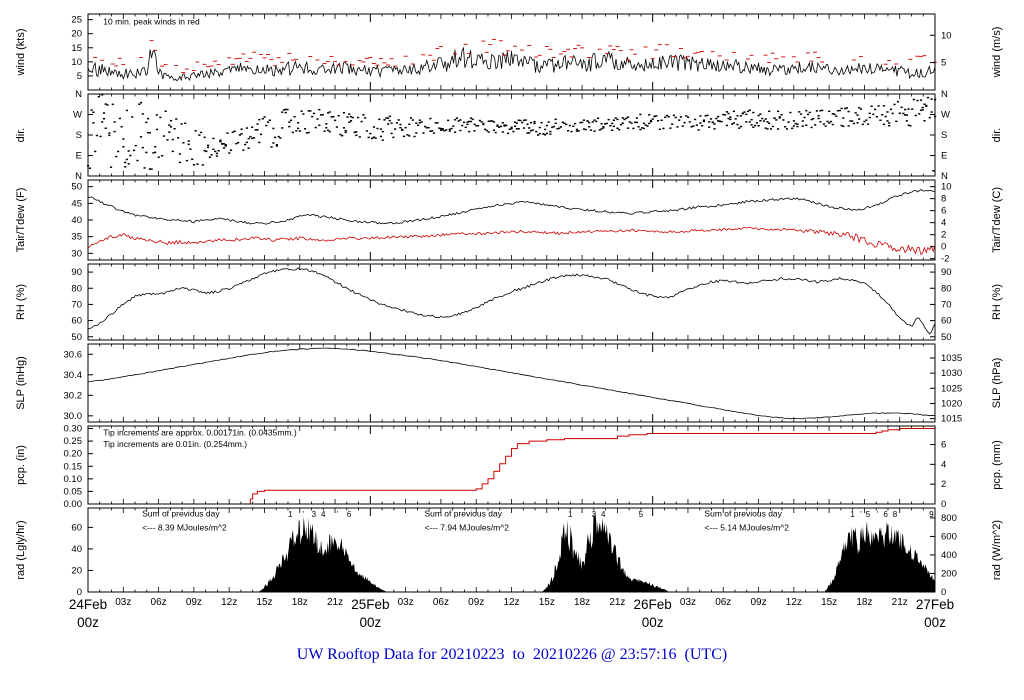 The image size is (1024, 700). What do you see at coordinates (617, 602) in the screenshot?
I see `x-tick-label: 21z` at bounding box center [617, 602].